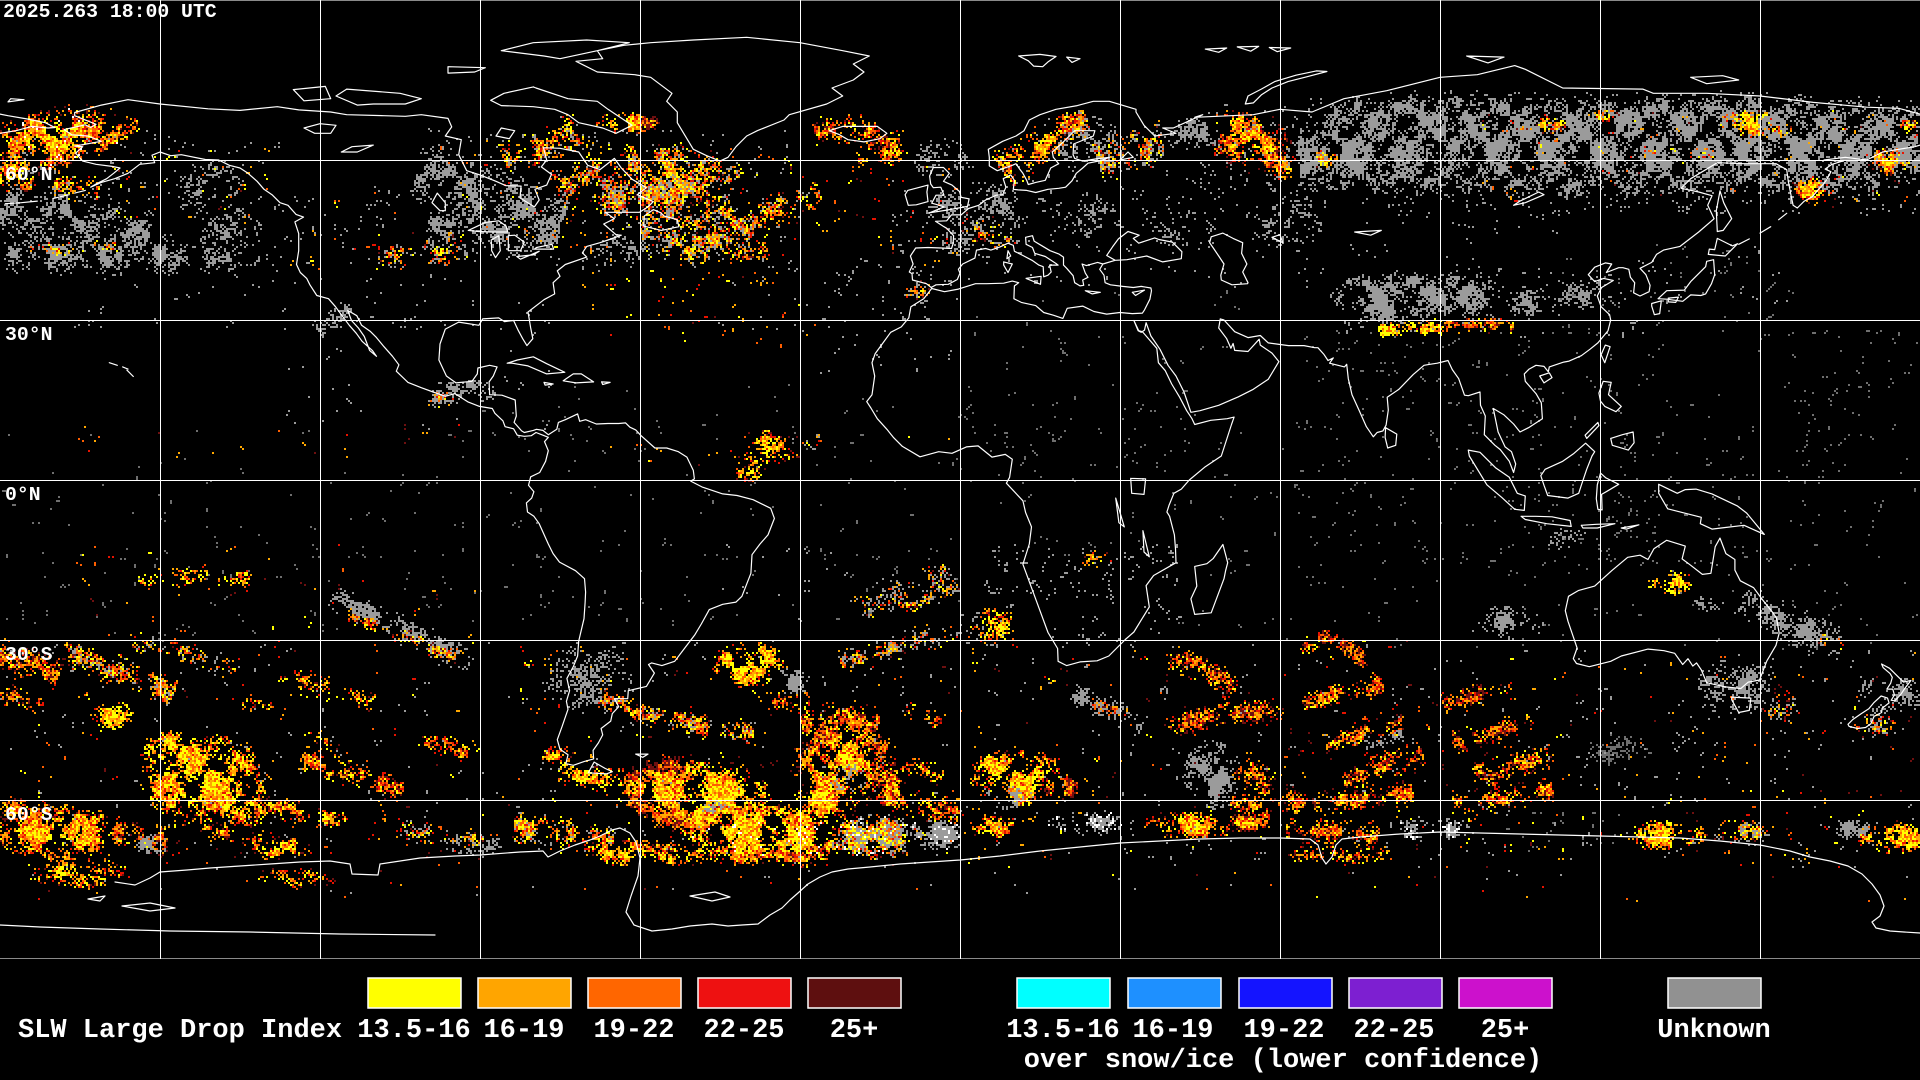  I want to click on svg-text: 0°N, so click(23, 495).